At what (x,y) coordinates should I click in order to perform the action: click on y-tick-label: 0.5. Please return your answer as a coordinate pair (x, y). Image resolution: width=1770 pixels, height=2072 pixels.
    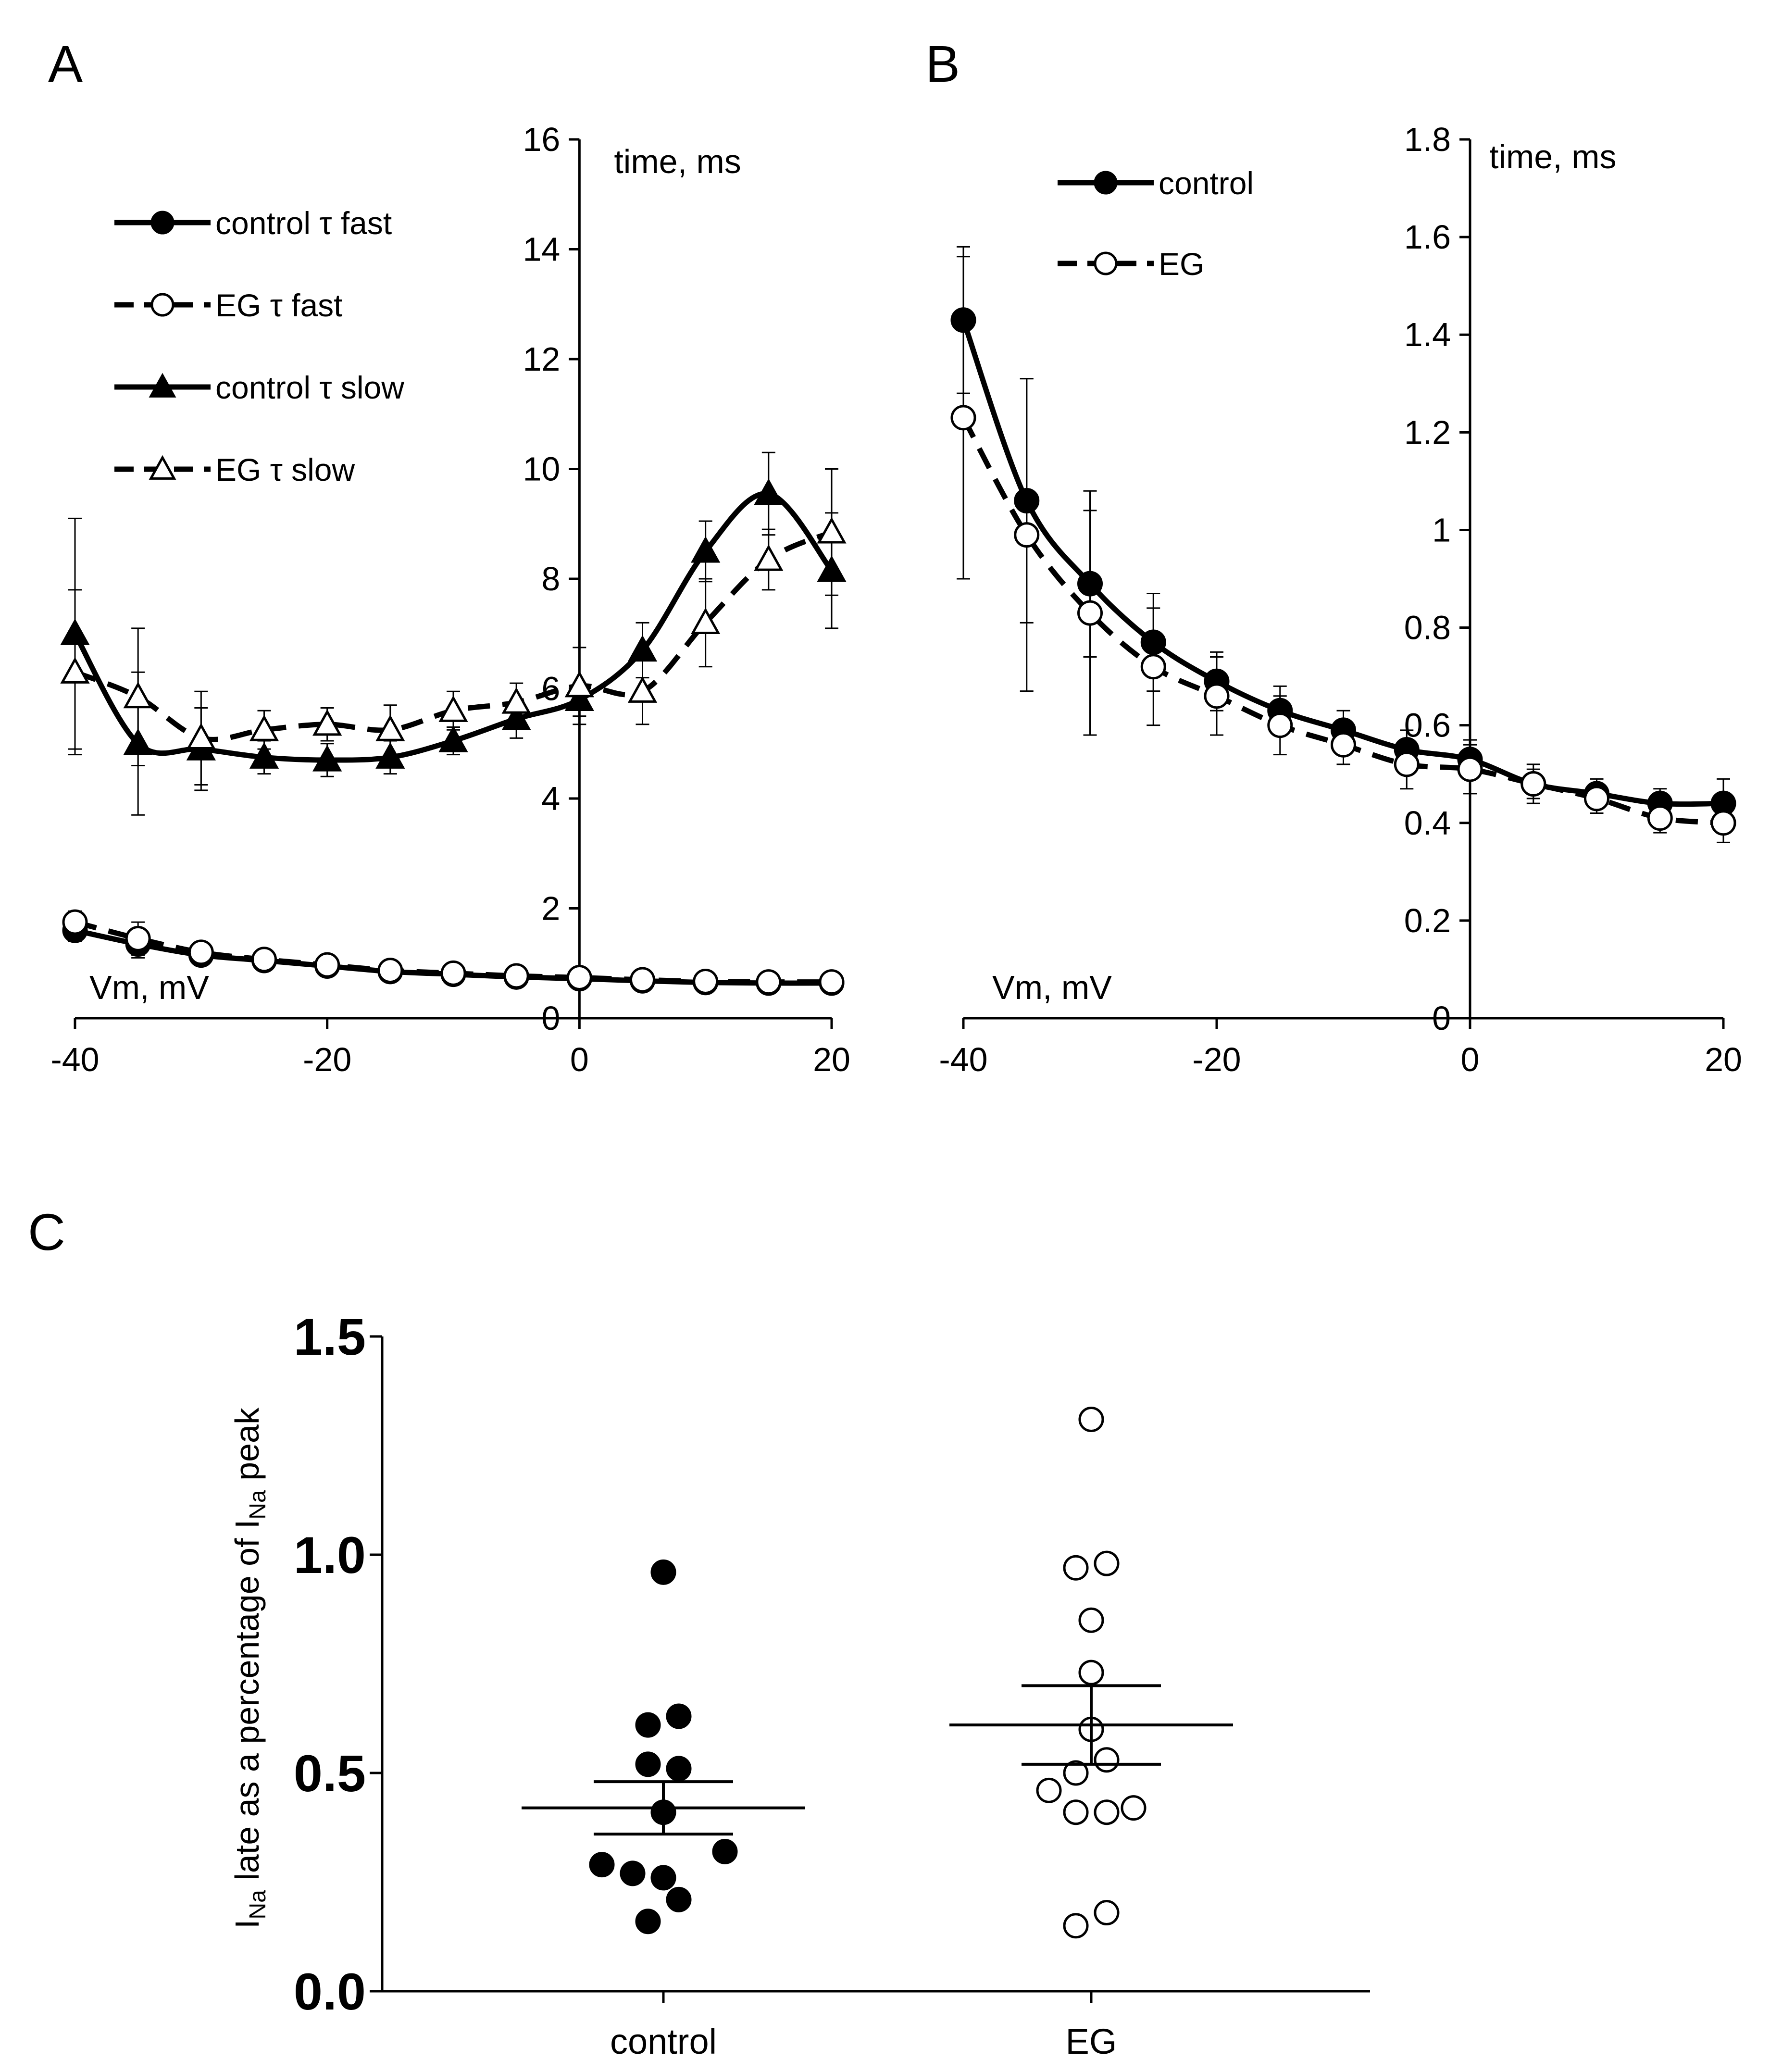
    Looking at the image, I should click on (330, 1773).